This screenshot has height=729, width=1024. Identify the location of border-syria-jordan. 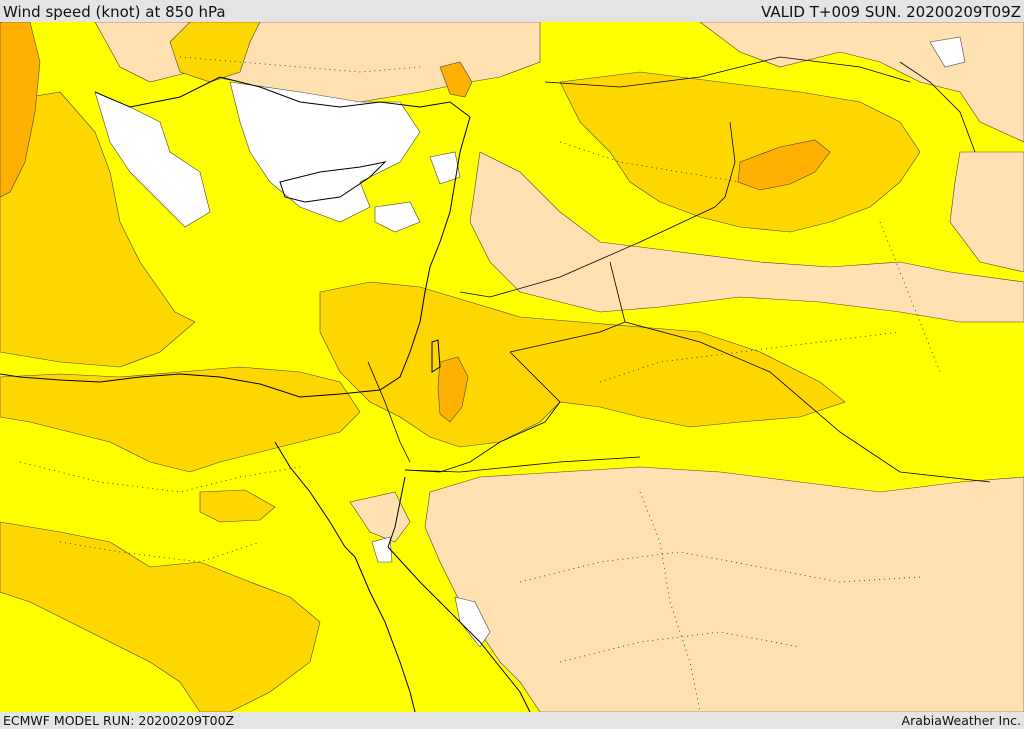
(587, 252).